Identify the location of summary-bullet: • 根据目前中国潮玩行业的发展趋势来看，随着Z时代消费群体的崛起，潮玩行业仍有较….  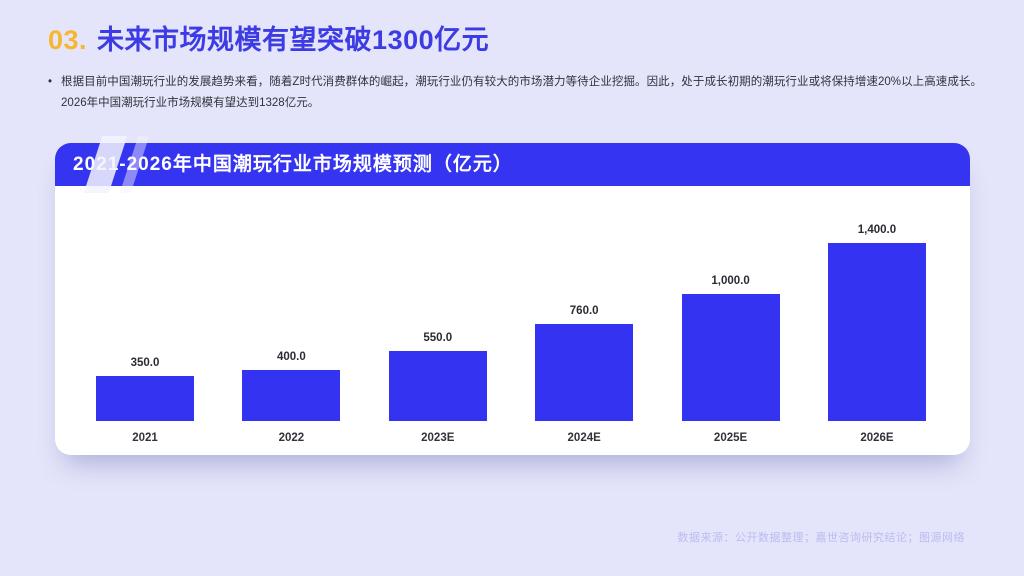
(515, 93).